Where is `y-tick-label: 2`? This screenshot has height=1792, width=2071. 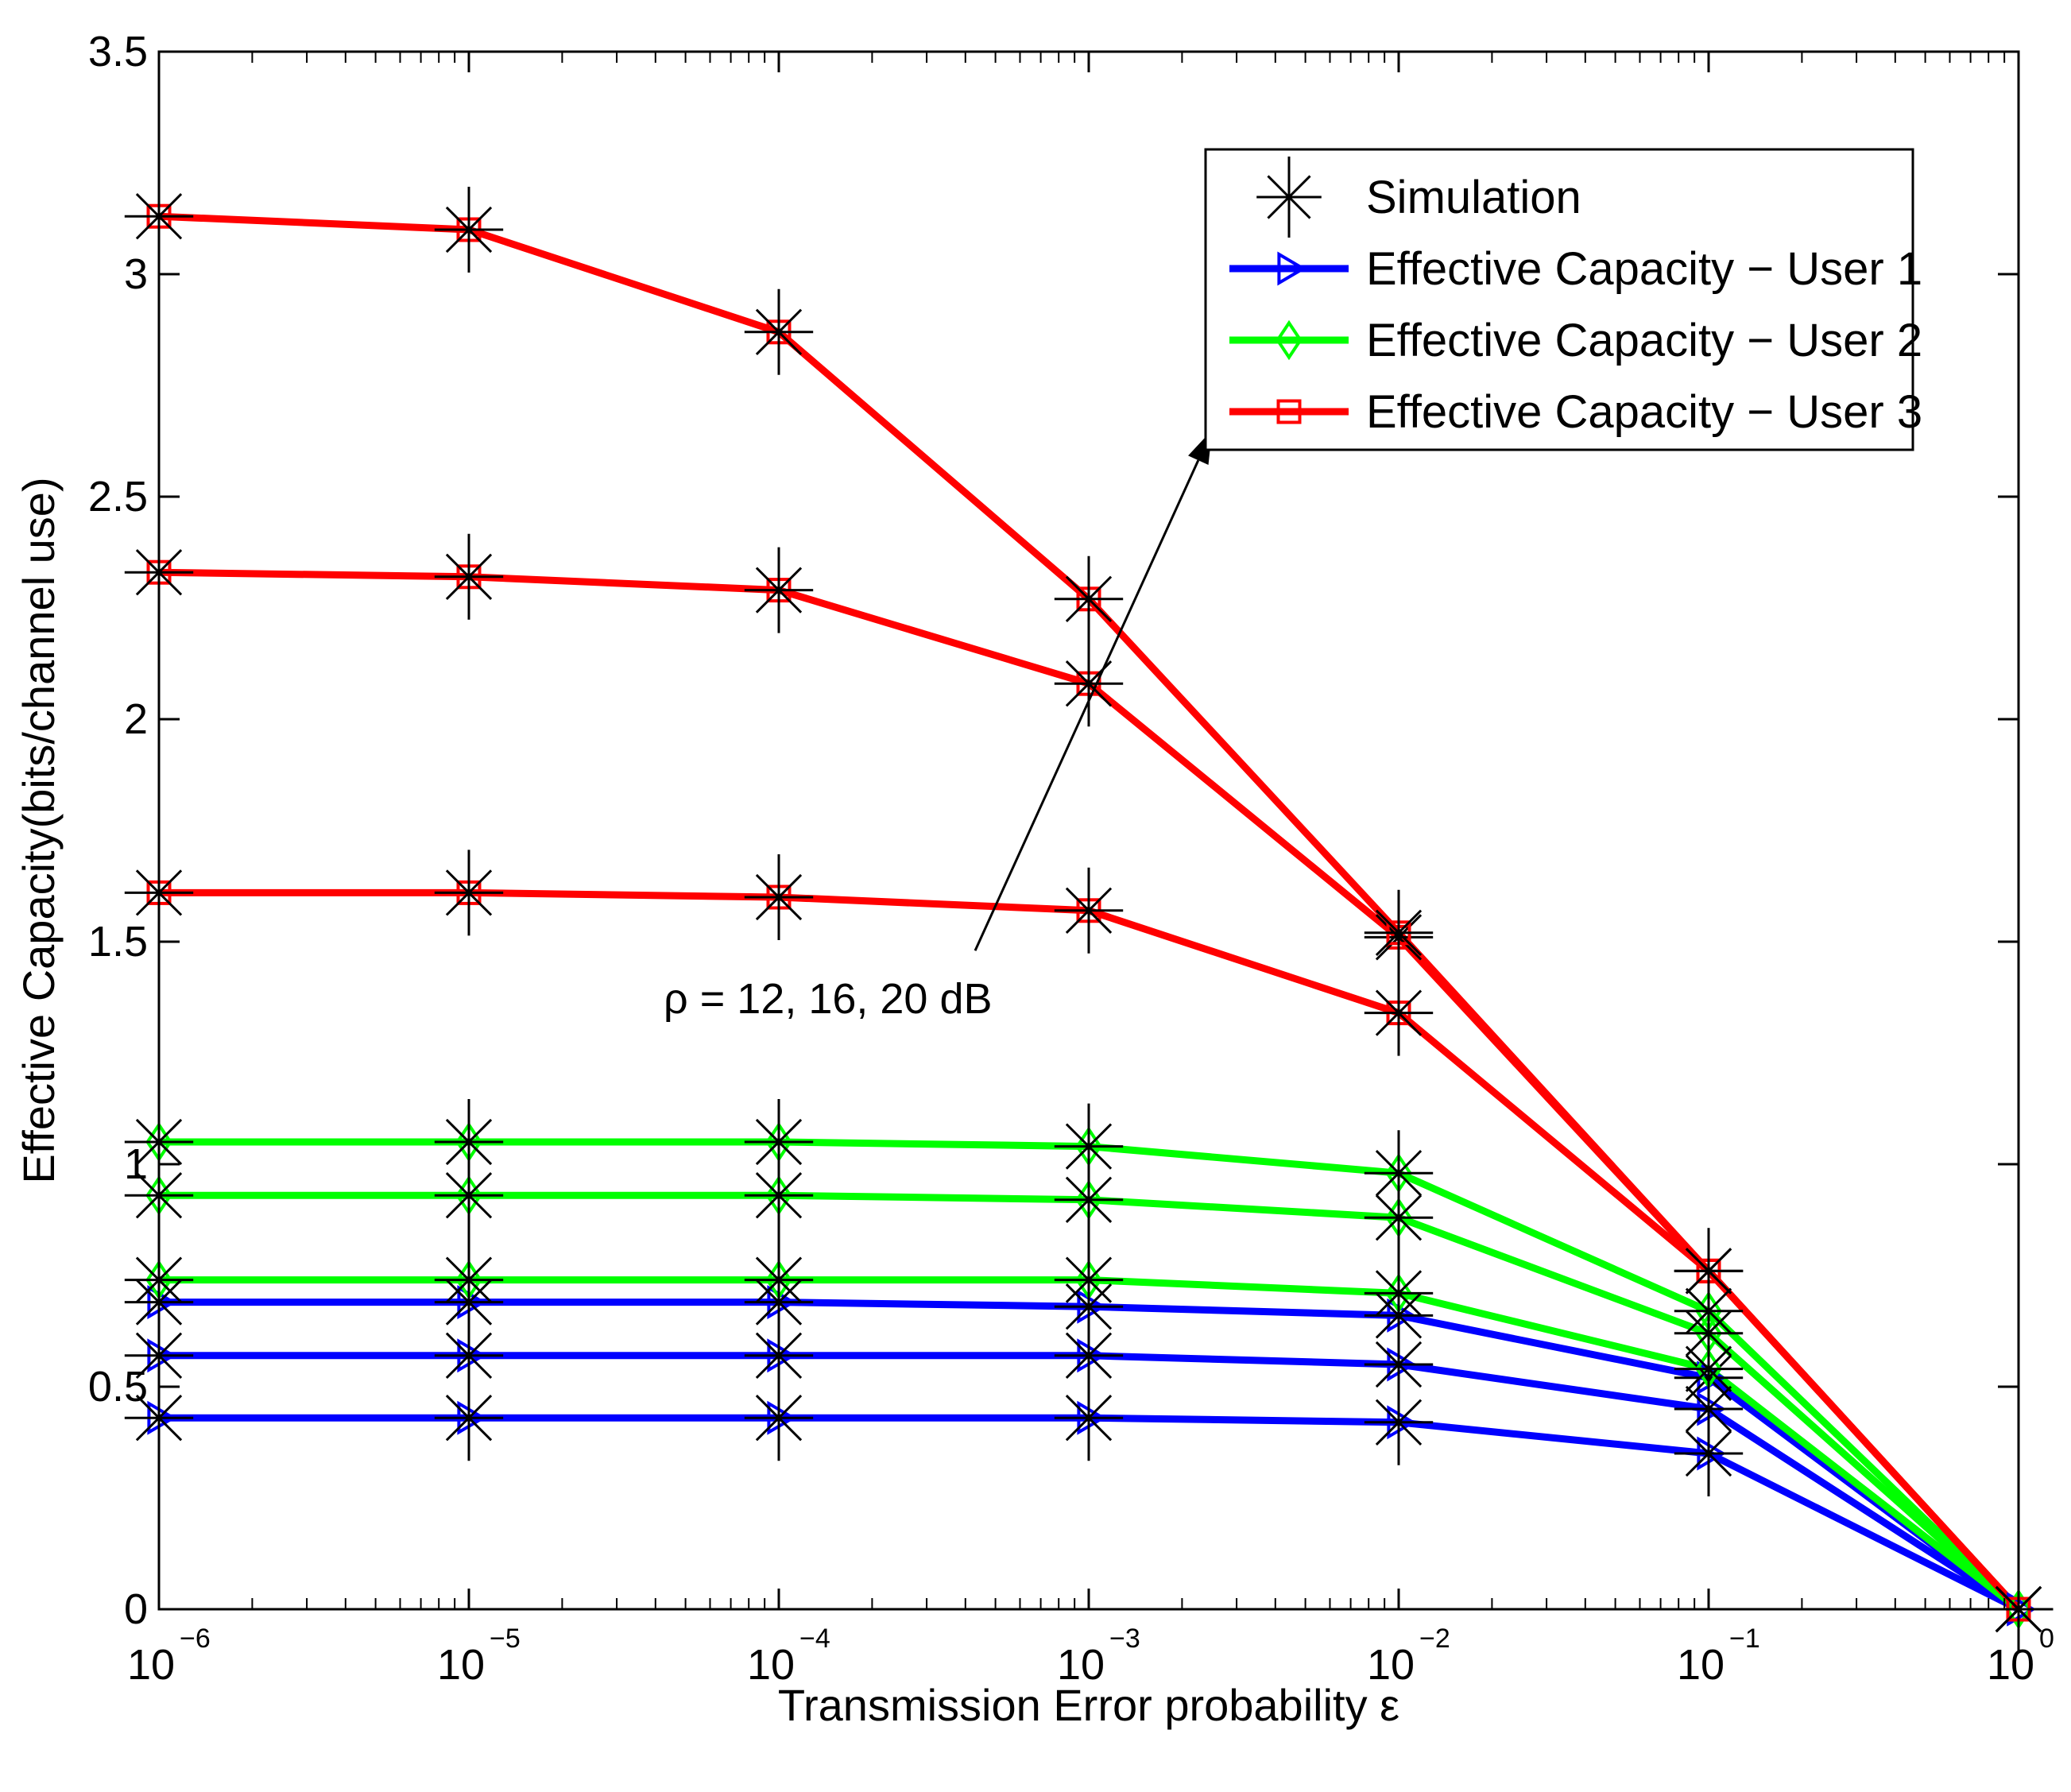
y-tick-label: 2 is located at coordinates (136, 719).